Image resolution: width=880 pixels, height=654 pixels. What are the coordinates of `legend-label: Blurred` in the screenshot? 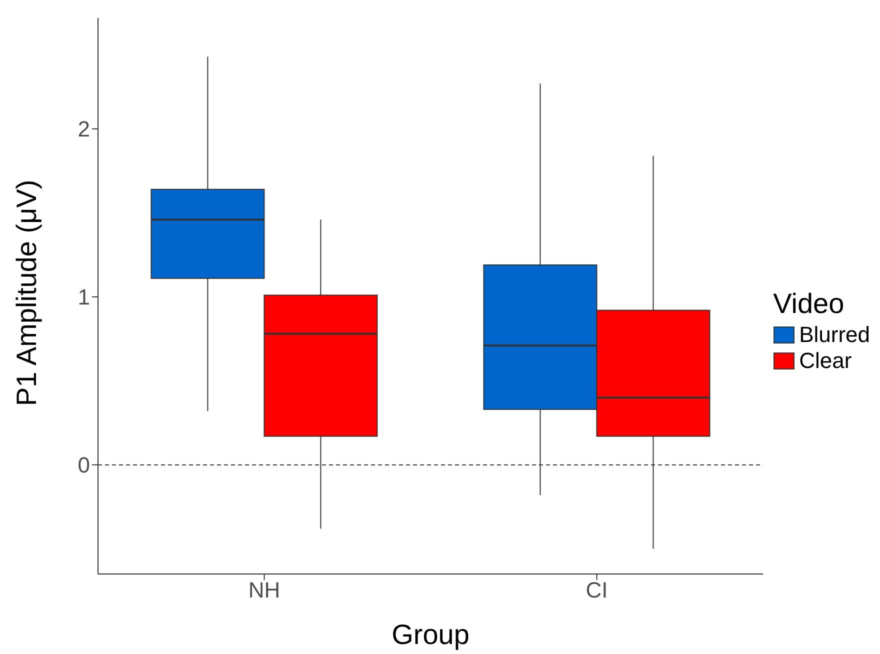 It's located at (834, 335).